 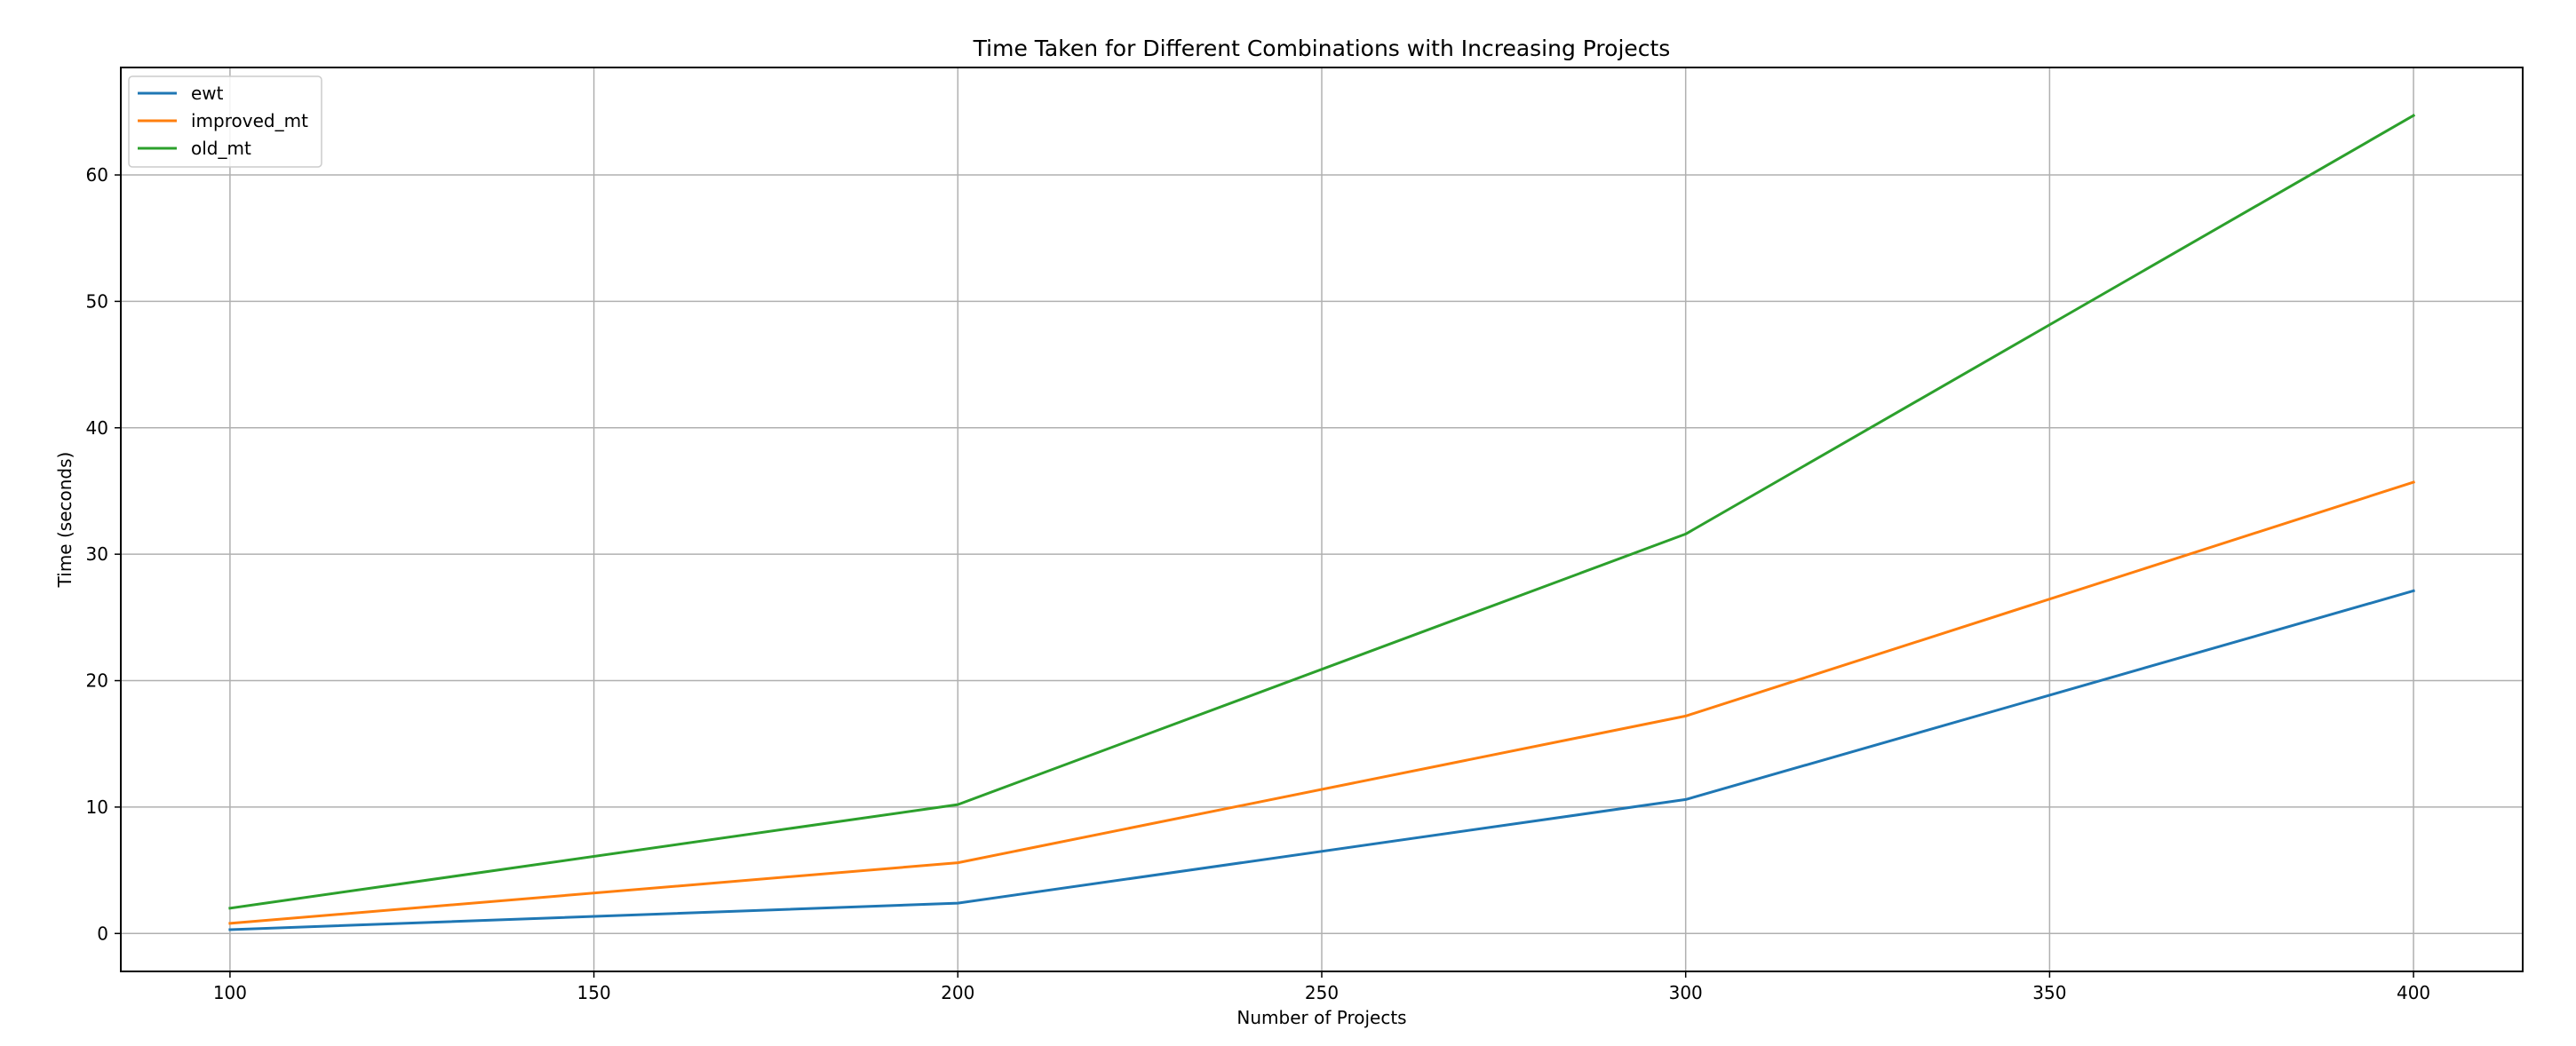 What do you see at coordinates (957, 992) in the screenshot?
I see `x-tick-label: 200` at bounding box center [957, 992].